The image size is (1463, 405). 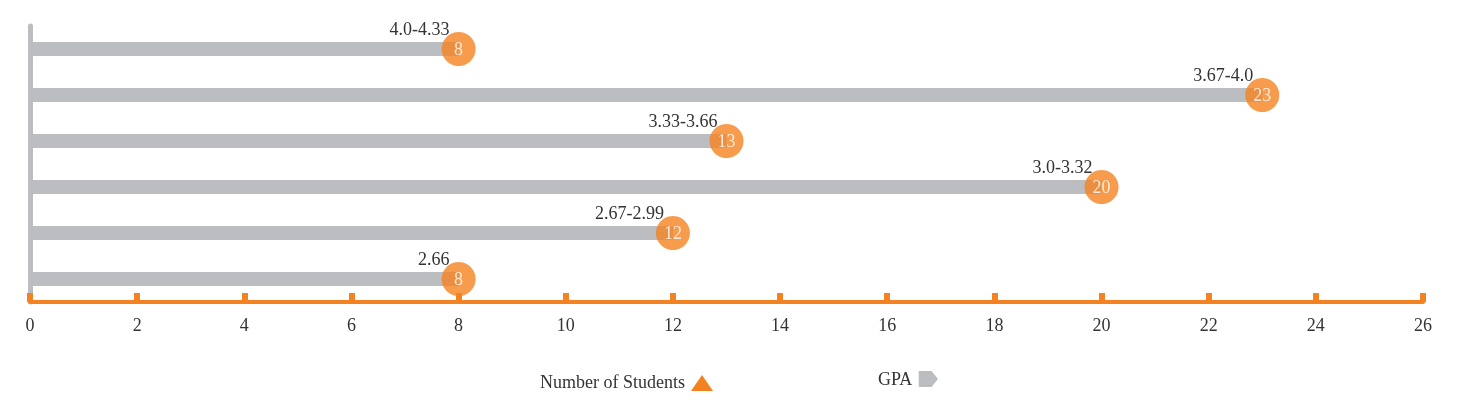 What do you see at coordinates (137, 325) in the screenshot?
I see `x-tick-label: 2` at bounding box center [137, 325].